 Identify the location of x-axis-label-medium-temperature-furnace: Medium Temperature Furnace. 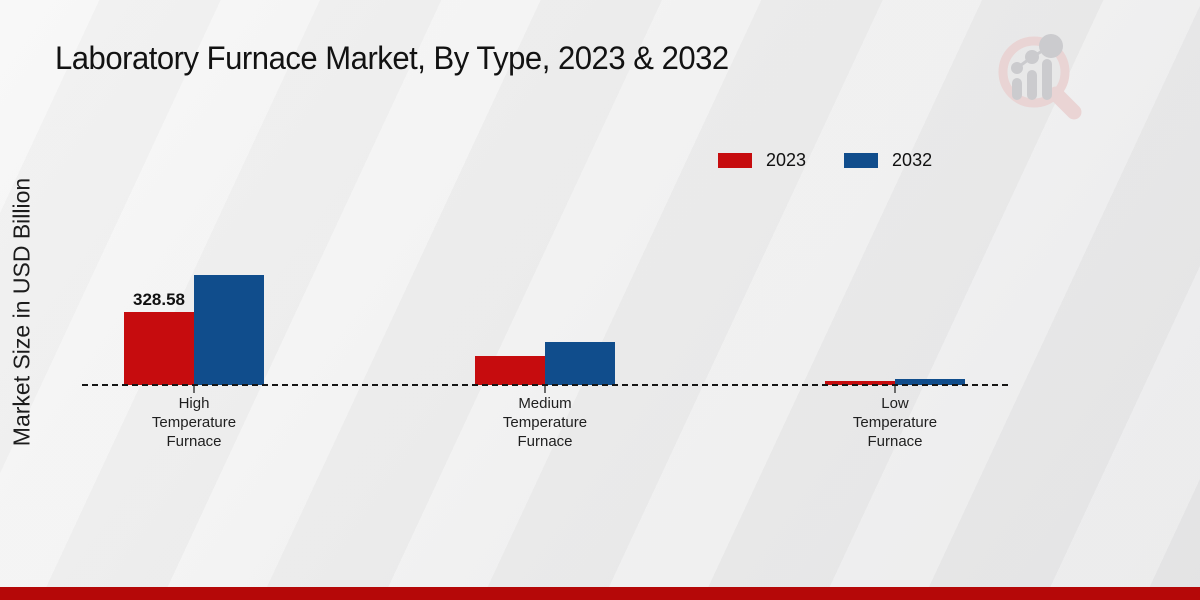
(545, 422).